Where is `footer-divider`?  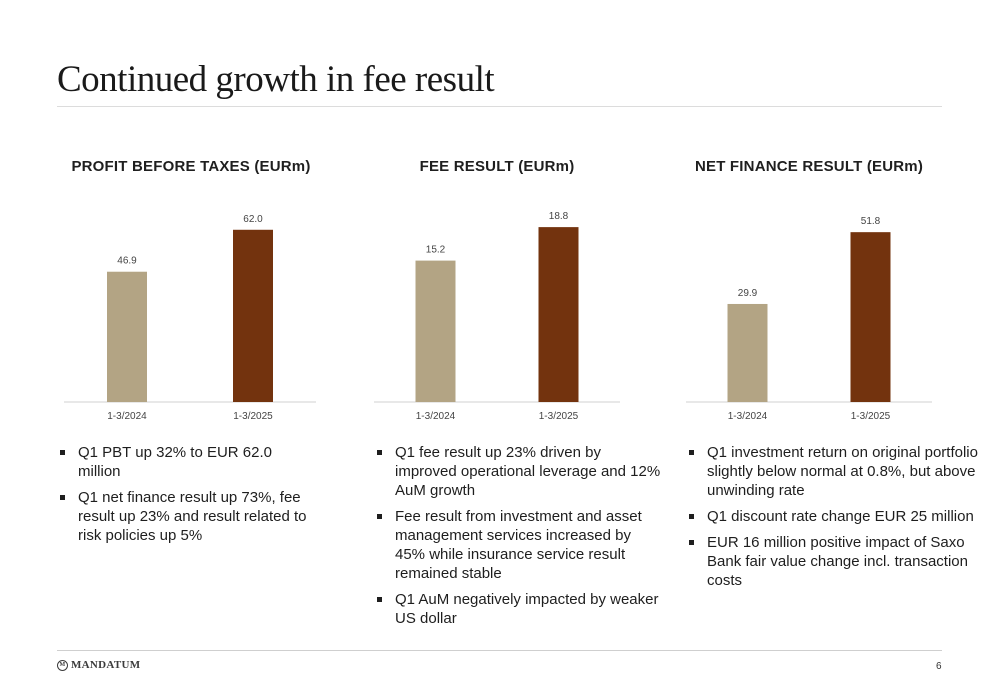
footer-divider is located at coordinates (499, 650).